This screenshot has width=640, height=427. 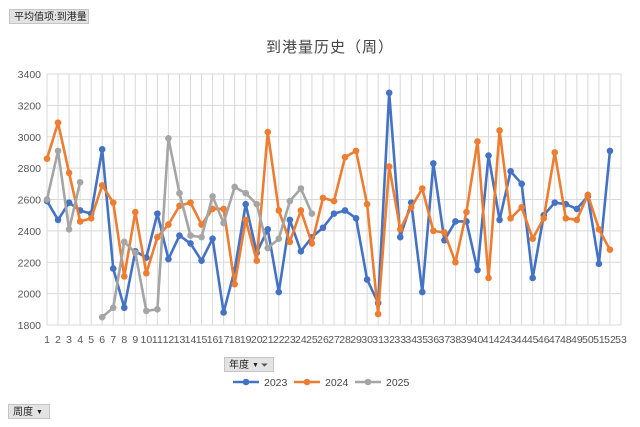 I want to click on x-tick-label: 2, so click(x=58, y=340).